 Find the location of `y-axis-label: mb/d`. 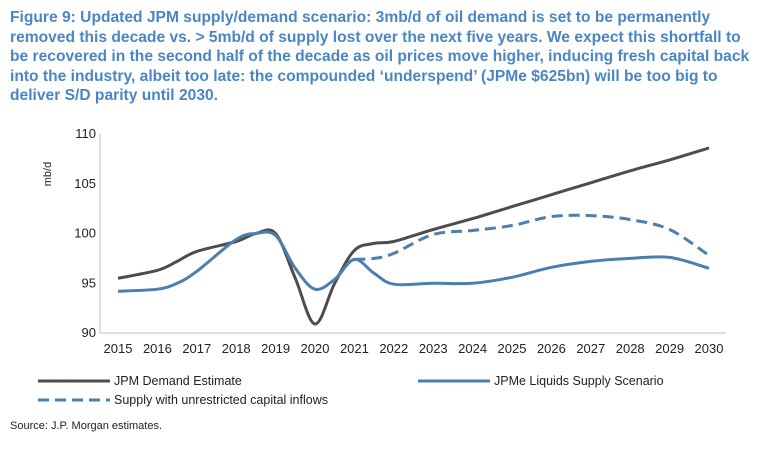

y-axis-label: mb/d is located at coordinates (48, 174).